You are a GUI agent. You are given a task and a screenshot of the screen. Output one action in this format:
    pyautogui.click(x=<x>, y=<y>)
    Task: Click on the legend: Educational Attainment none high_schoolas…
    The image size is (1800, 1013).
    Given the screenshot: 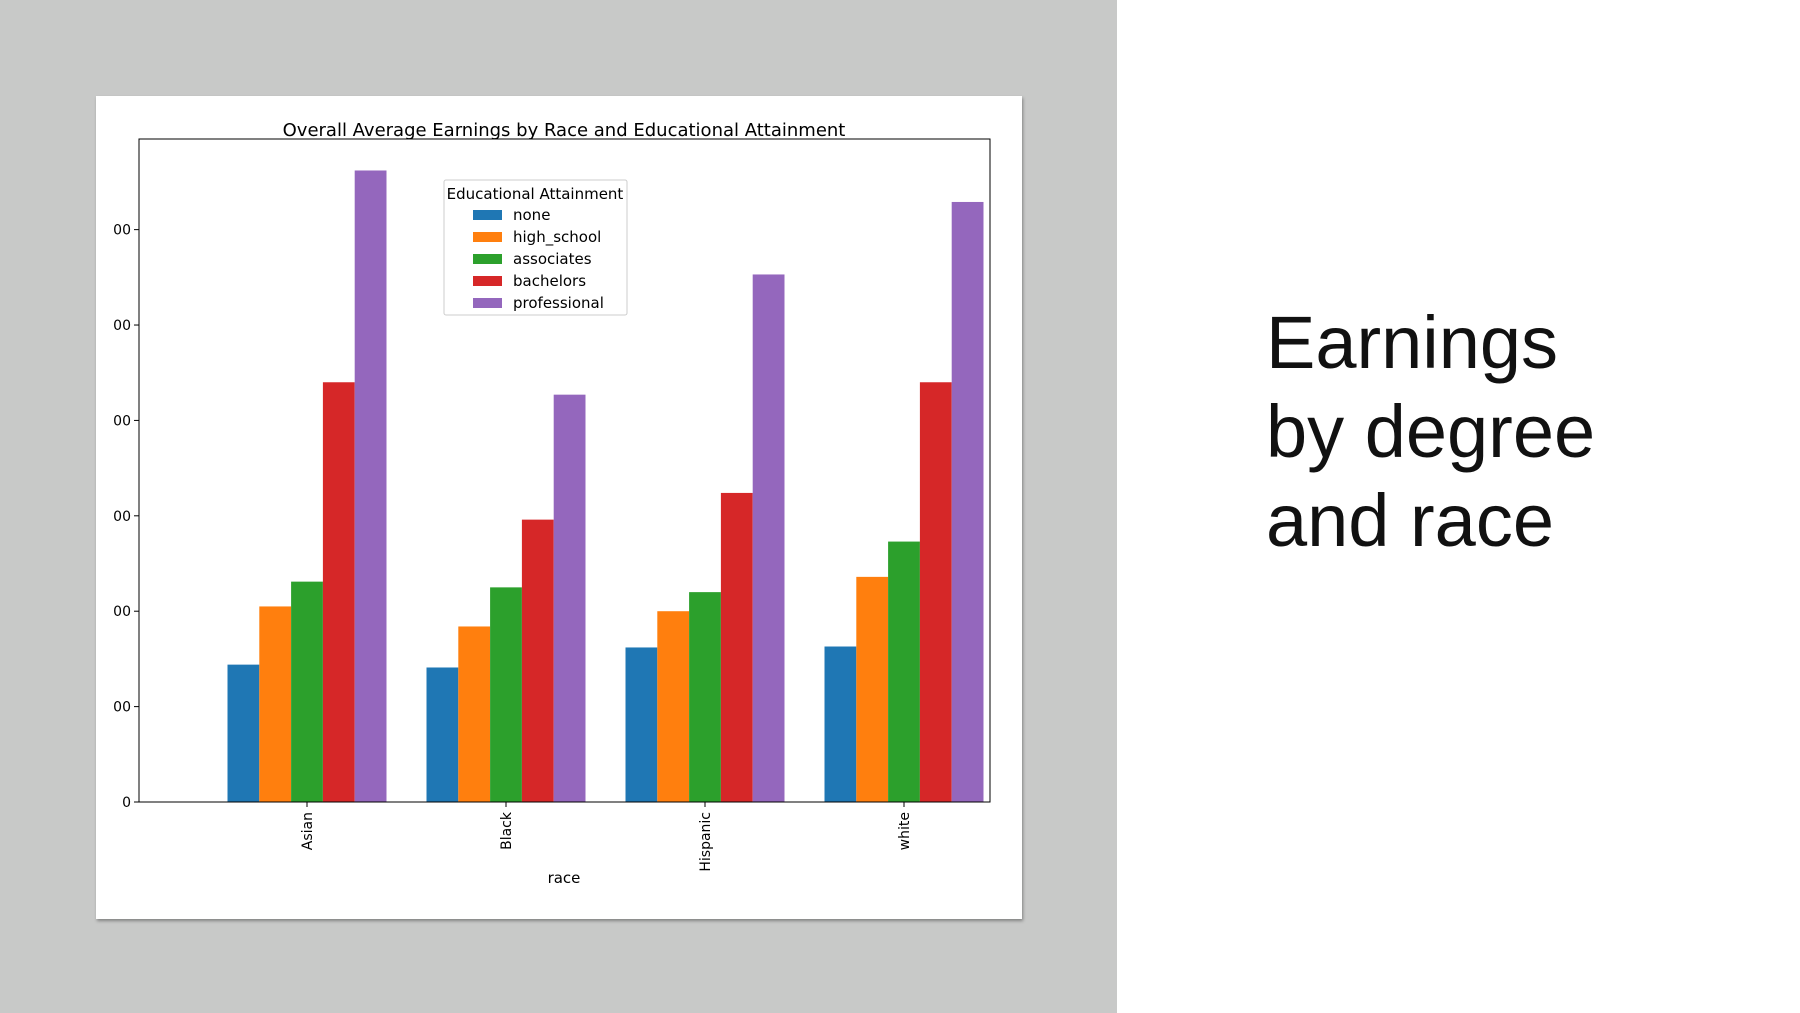 What is the action you would take?
    pyautogui.click(x=535, y=247)
    